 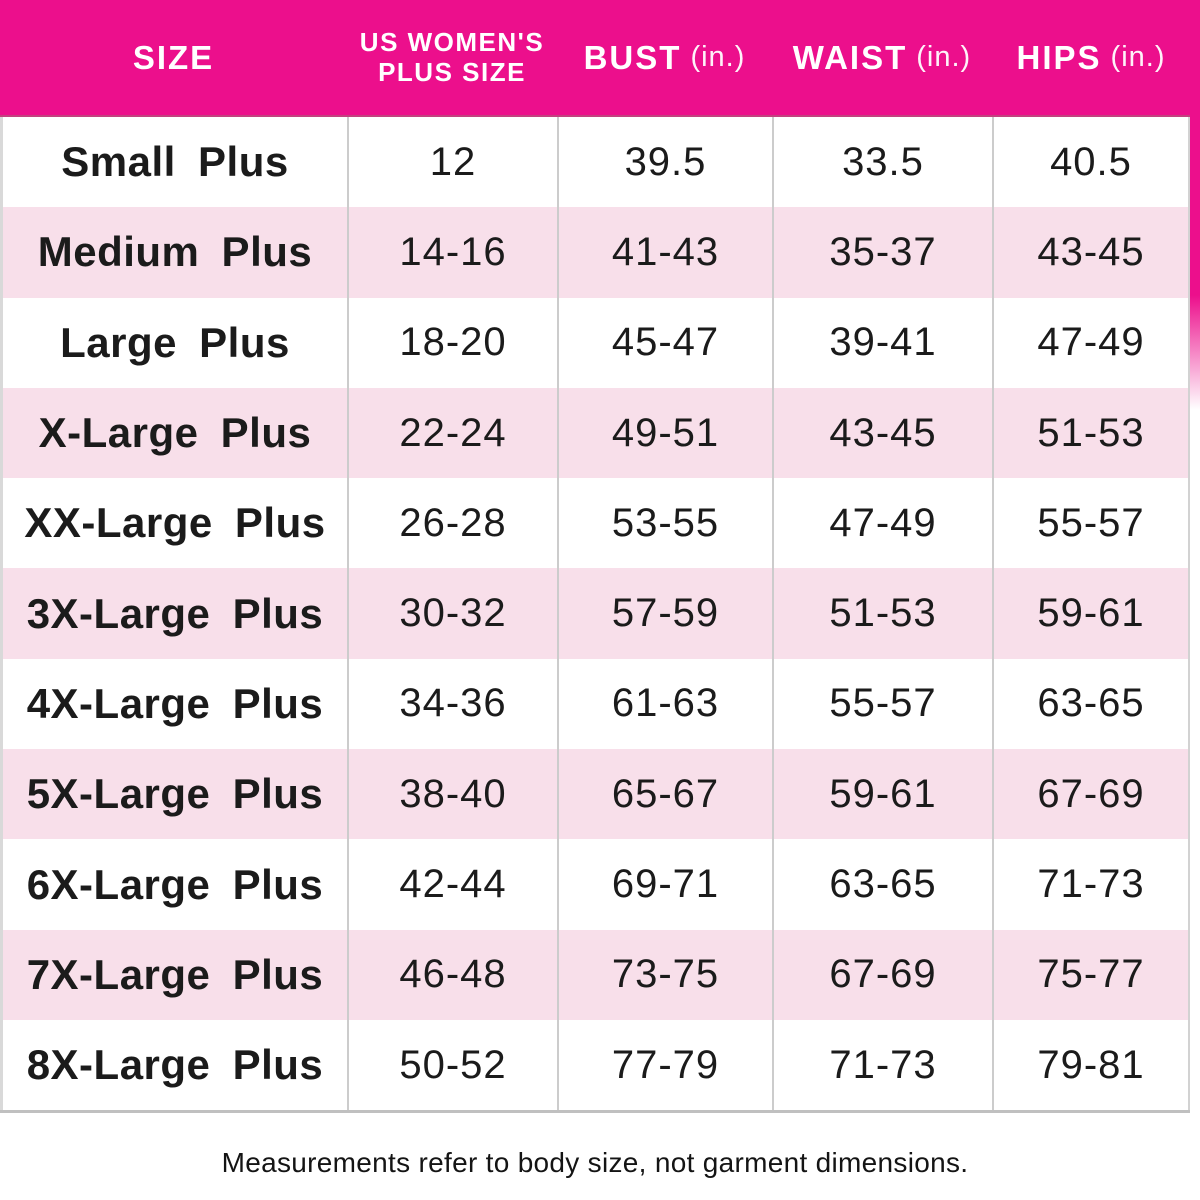 I want to click on value-cell: 69-71, so click(x=664, y=884).